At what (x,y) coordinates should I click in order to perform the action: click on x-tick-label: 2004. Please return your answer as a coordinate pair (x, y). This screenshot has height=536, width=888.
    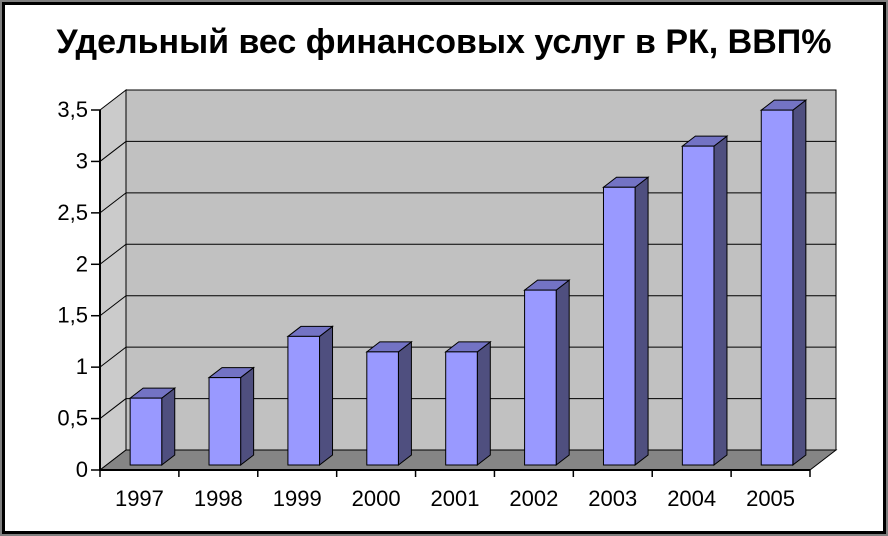
    Looking at the image, I should click on (691, 498).